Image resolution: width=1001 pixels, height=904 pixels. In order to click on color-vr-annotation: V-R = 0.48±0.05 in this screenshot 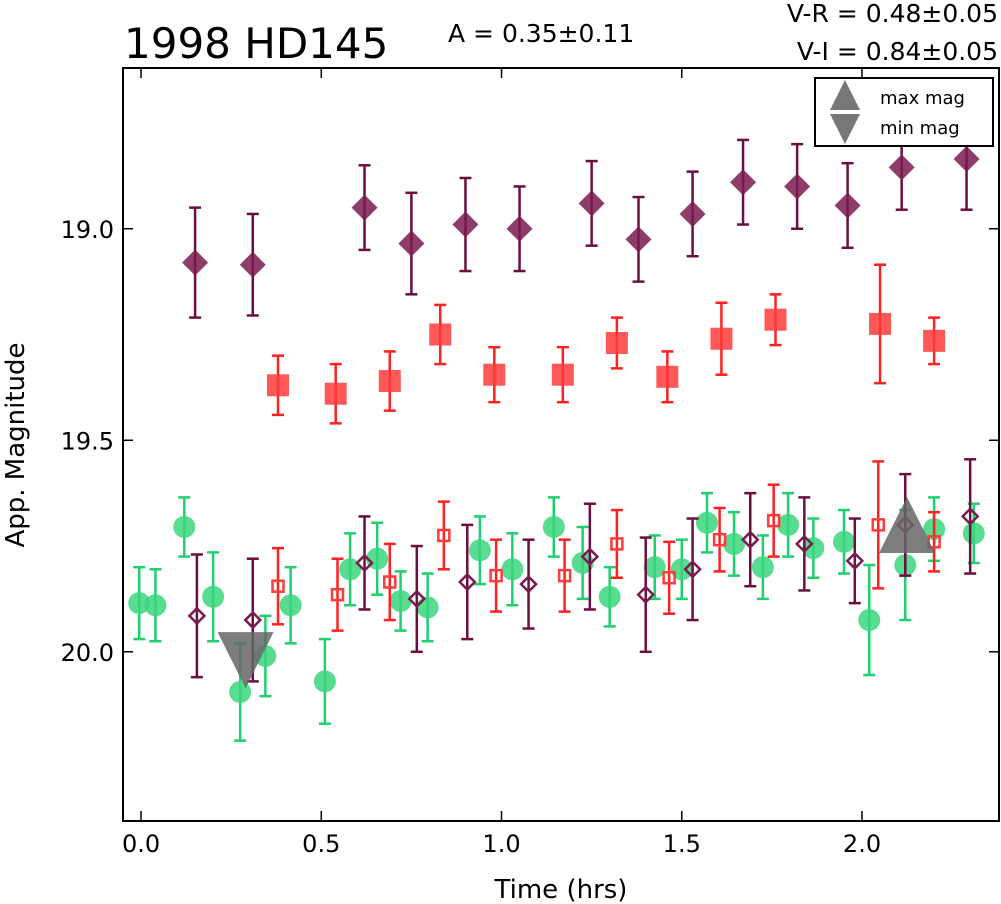, I will do `click(892, 14)`.